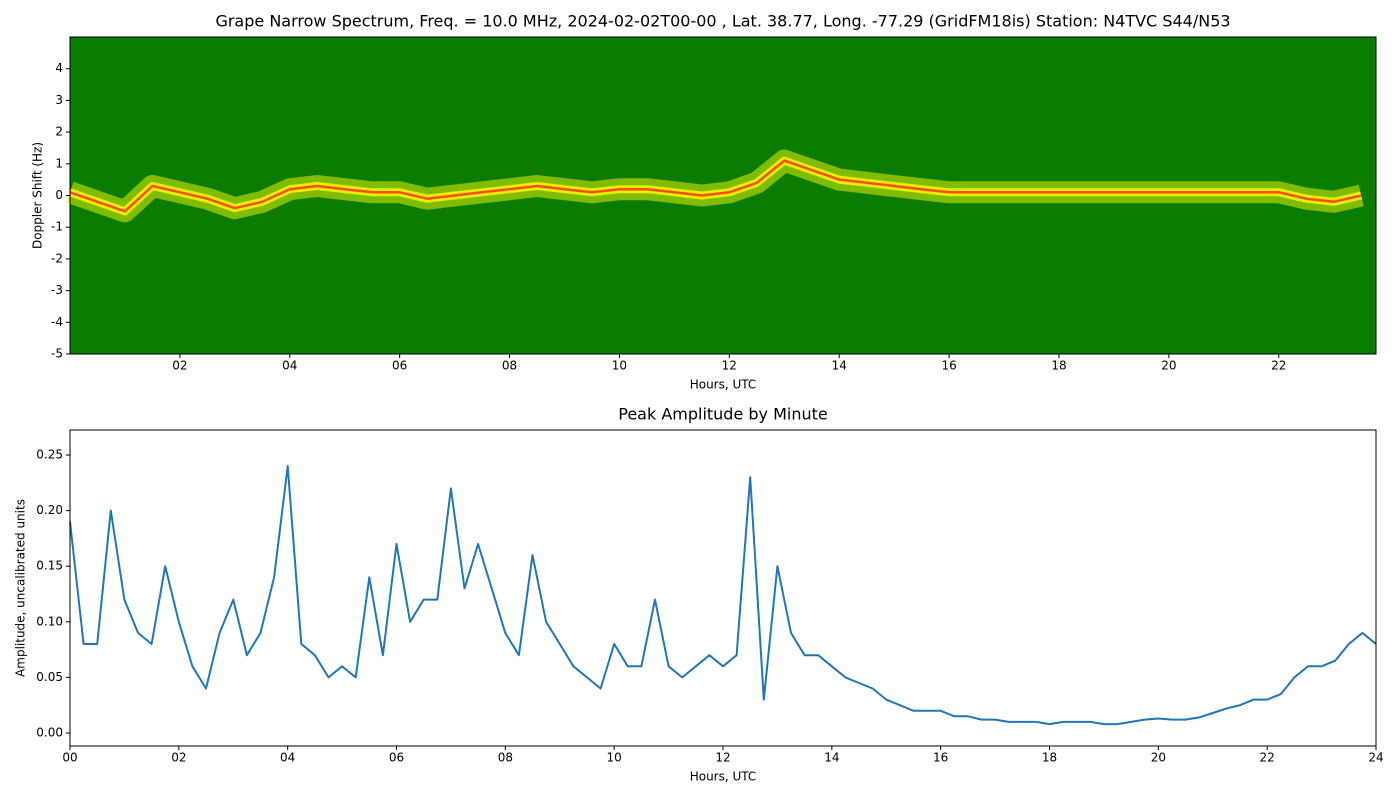 The width and height of the screenshot is (1400, 800). Describe the element at coordinates (59, 132) in the screenshot. I see `y-tick-label: 2` at that location.